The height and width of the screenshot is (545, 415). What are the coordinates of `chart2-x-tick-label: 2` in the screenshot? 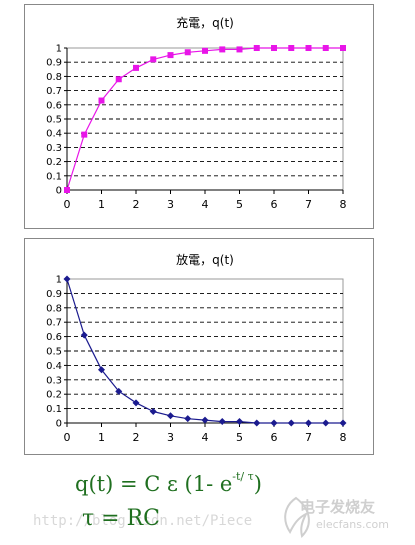 It's located at (136, 437).